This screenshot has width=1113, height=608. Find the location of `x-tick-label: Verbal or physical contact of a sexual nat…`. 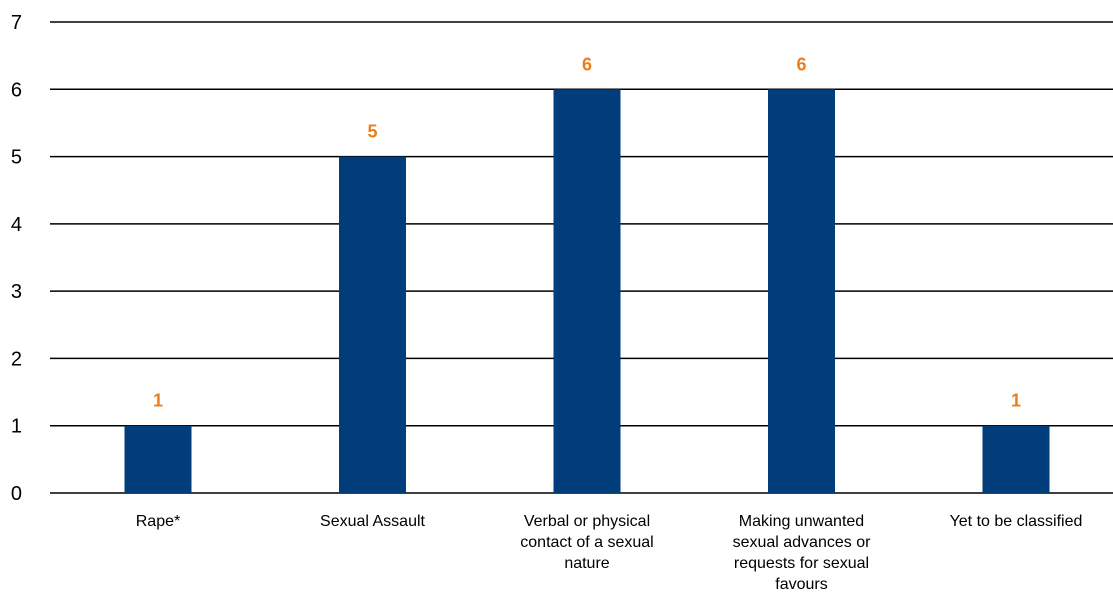

x-tick-label: Verbal or physical contact of a sexual nat… is located at coordinates (586, 542).